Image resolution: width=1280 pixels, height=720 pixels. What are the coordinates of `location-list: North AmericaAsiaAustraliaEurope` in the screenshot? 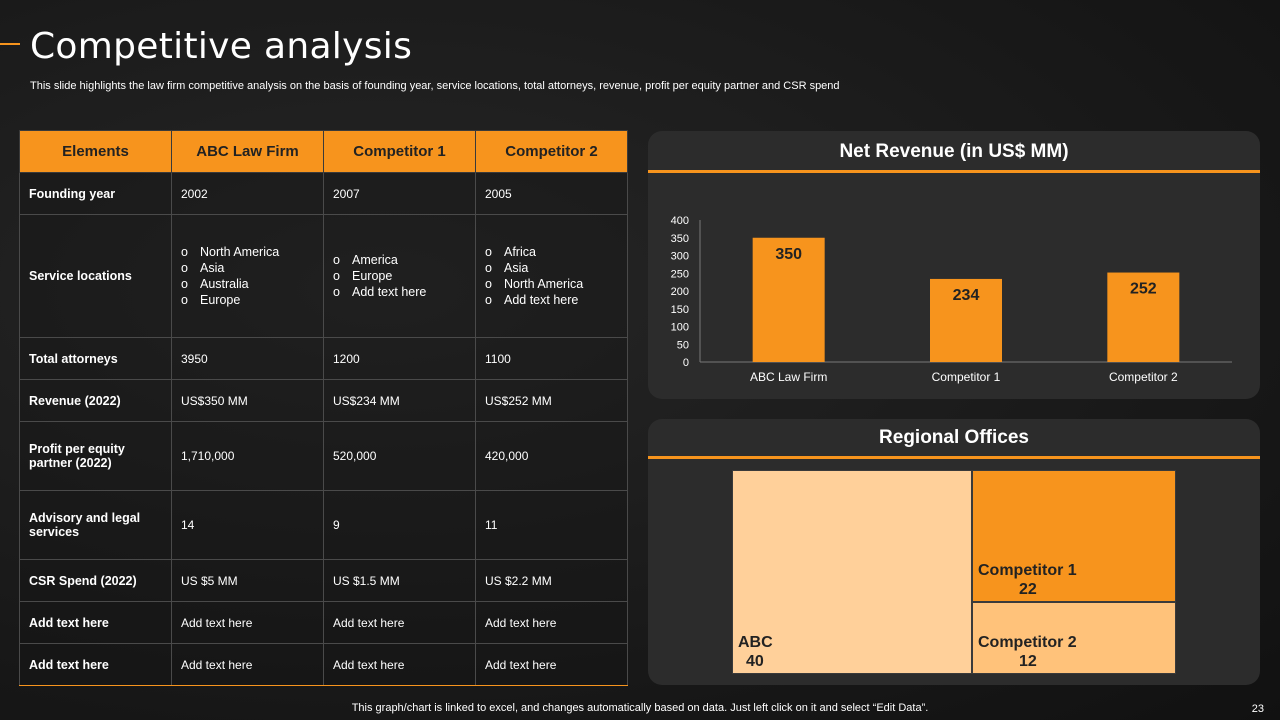 It's located at (247, 276).